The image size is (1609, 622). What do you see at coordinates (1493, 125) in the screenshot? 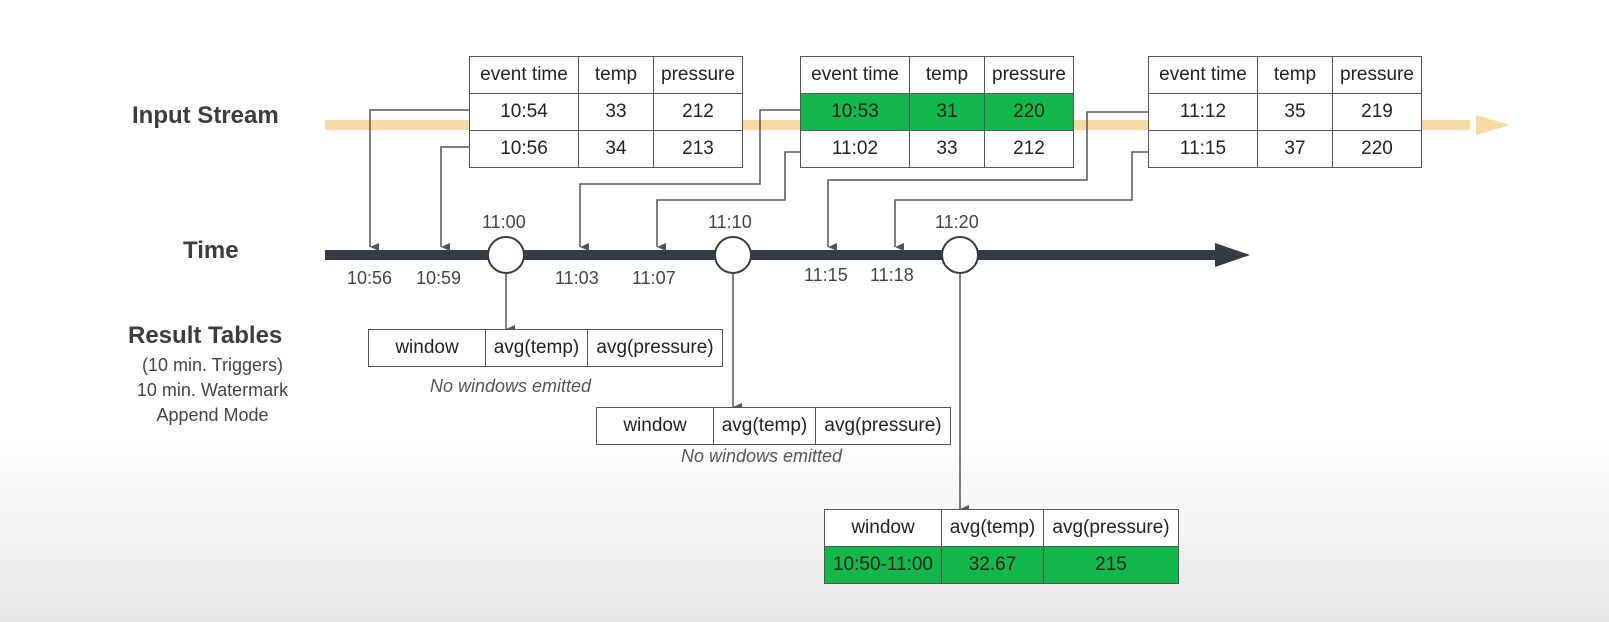
I see `input-stream-arrowhead` at bounding box center [1493, 125].